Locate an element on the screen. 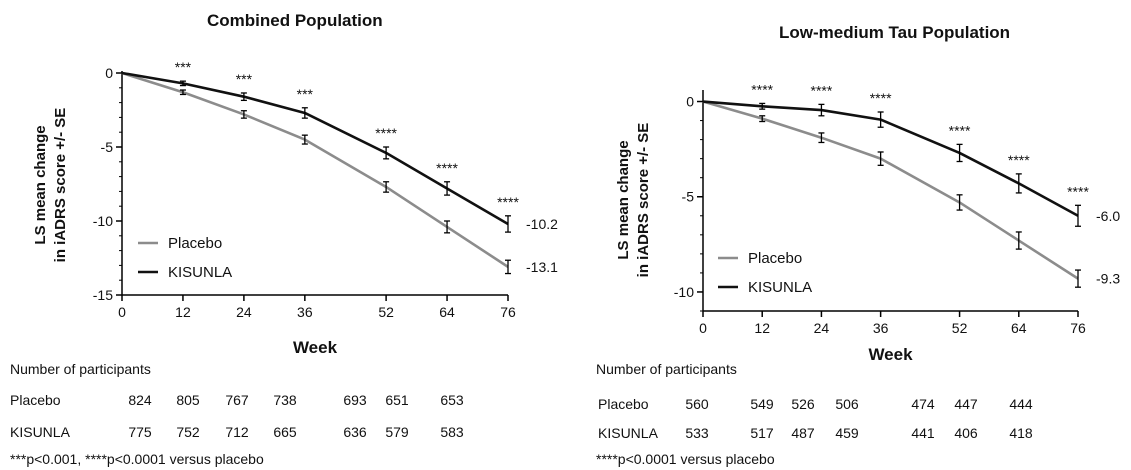  end-value-label-placebo: -13.1 is located at coordinates (542, 267).